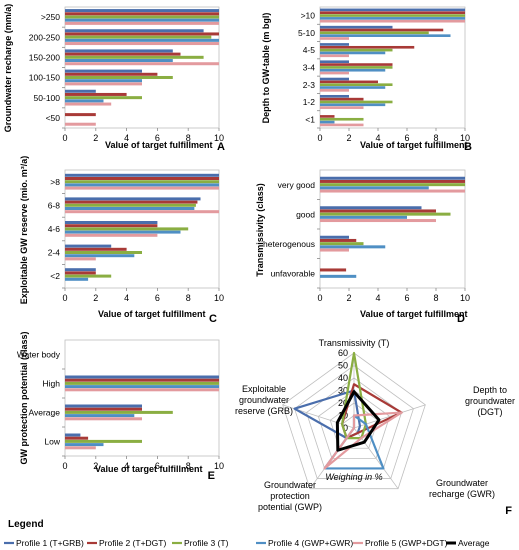  What do you see at coordinates (55, 182) in the screenshot?
I see `category-label: >8` at bounding box center [55, 182].